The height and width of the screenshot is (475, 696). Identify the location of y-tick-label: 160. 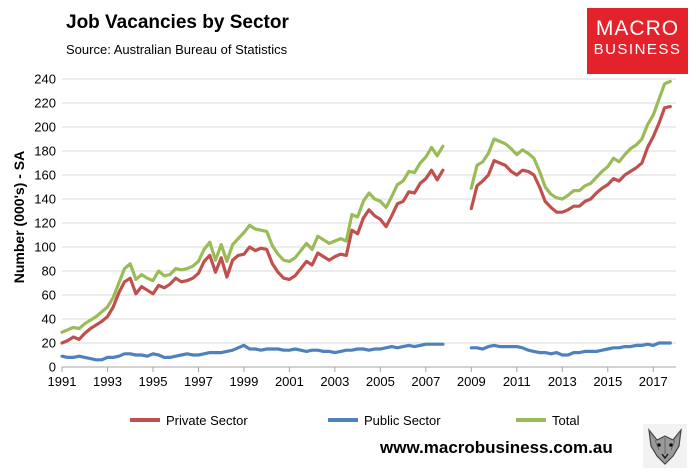
(45, 175).